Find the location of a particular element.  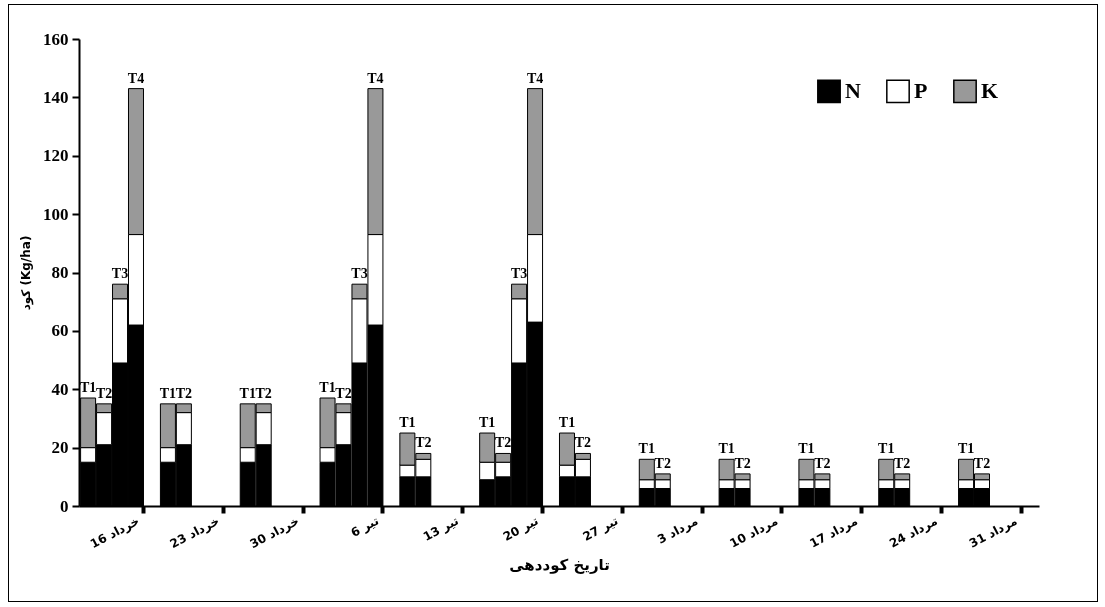

legend-label: N is located at coordinates (853, 91).